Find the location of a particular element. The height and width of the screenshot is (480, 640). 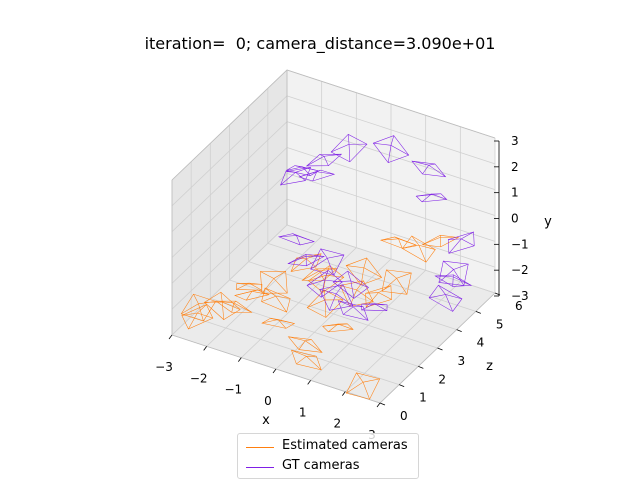

z-tick-label: 3 is located at coordinates (462, 361).